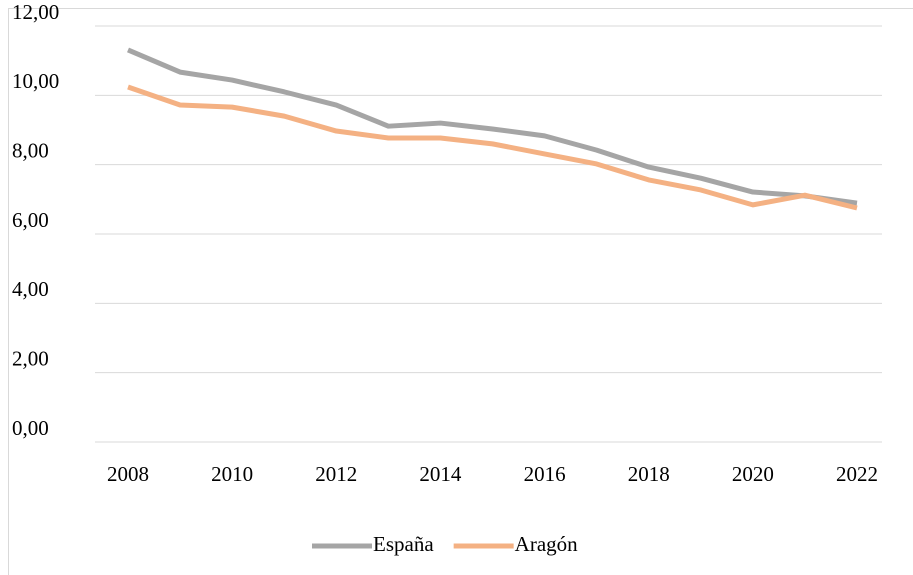  I want to click on y-tick-label: 8,00, so click(30, 150).